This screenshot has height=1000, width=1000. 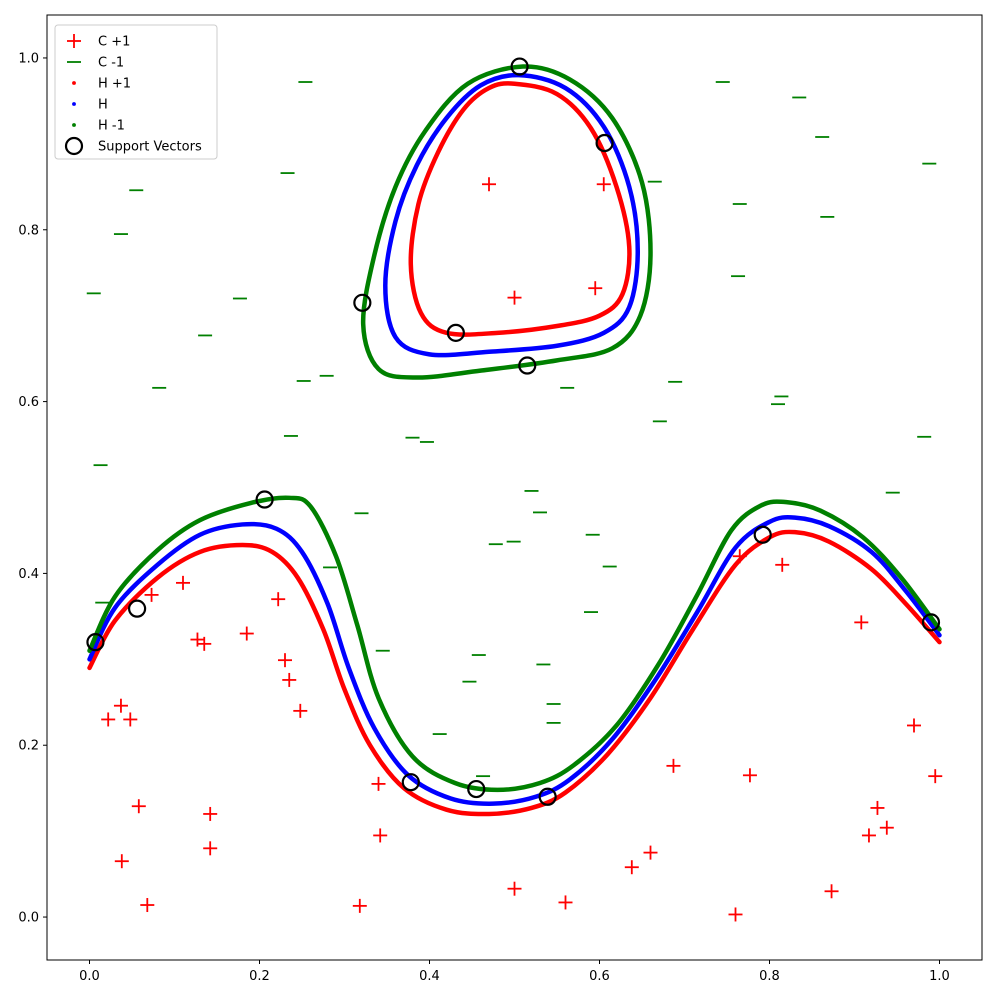 What do you see at coordinates (28, 918) in the screenshot?
I see `y-tick-label-0: 0.0` at bounding box center [28, 918].